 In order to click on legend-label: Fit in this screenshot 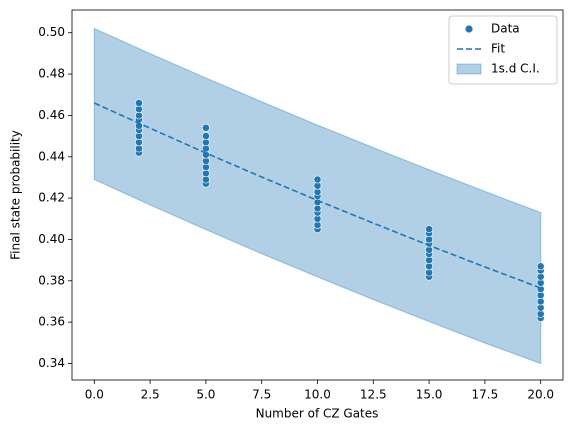, I will do `click(498, 49)`.